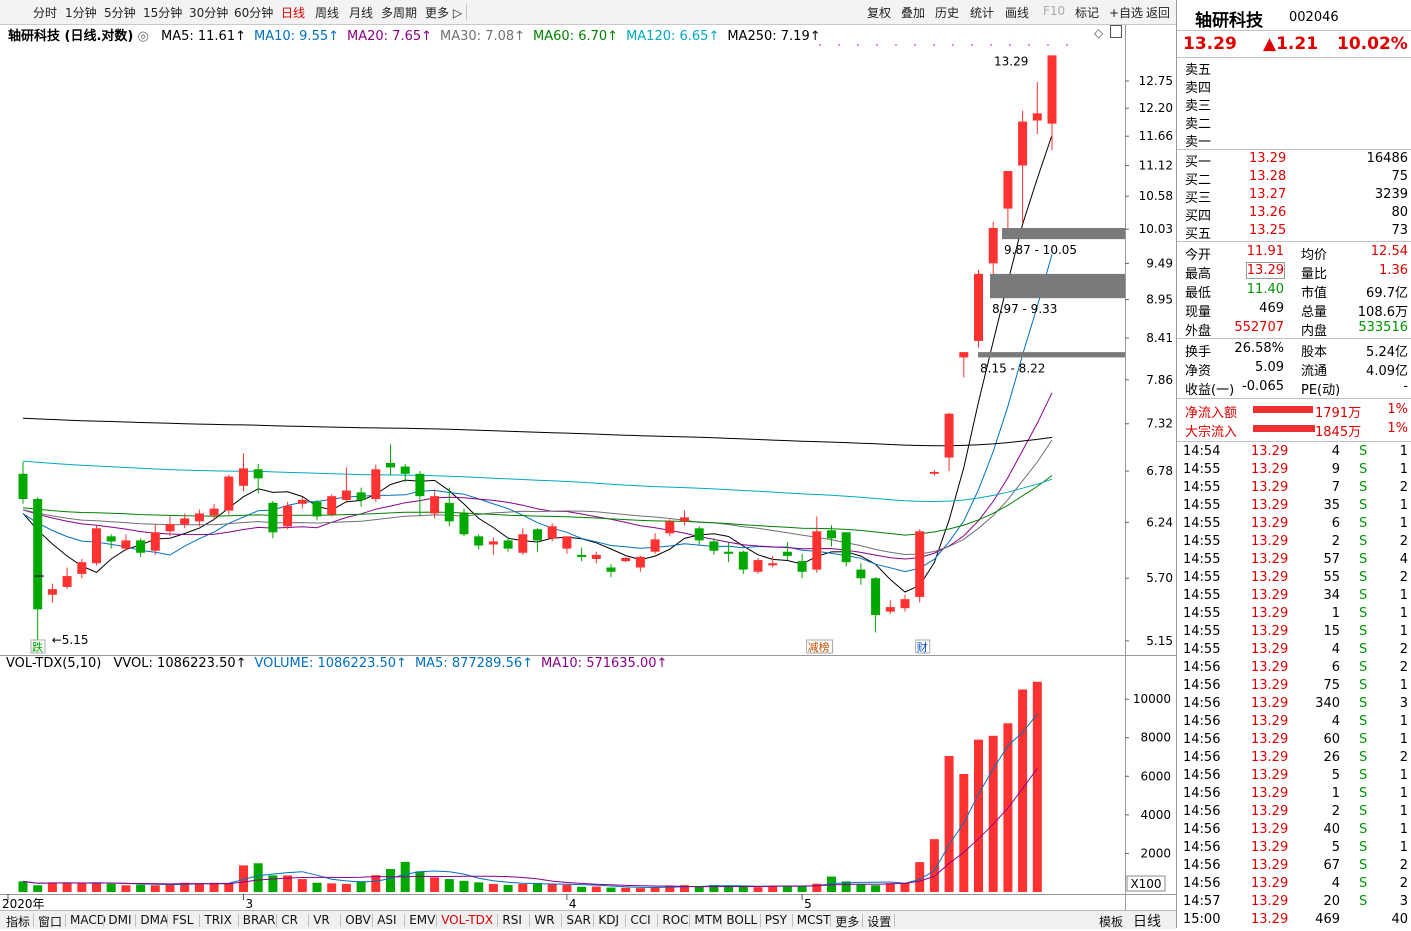  Describe the element at coordinates (321, 920) in the screenshot. I see `indicator-tab-9: VR` at that location.